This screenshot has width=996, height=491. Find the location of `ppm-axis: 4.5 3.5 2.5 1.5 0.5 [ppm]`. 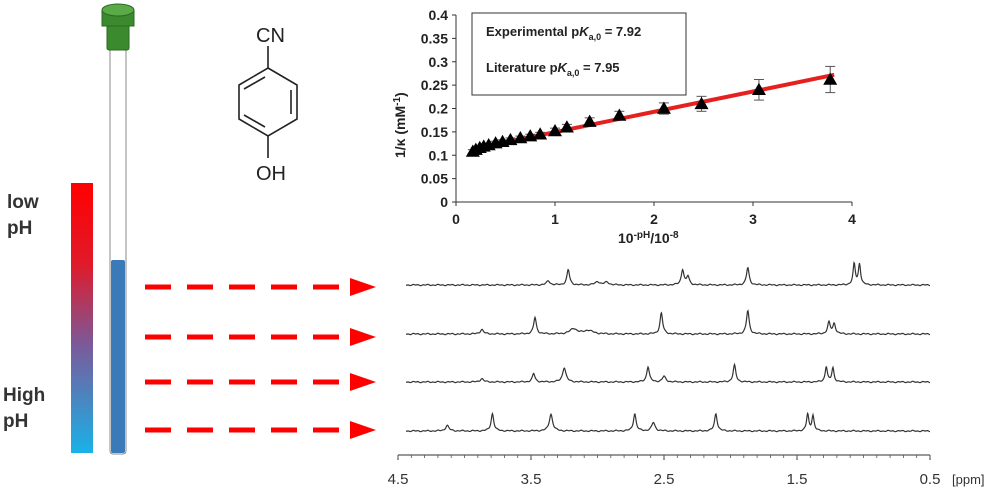

ppm-axis: 4.5 3.5 2.5 1.5 0.5 [ppm] is located at coordinates (686, 471).